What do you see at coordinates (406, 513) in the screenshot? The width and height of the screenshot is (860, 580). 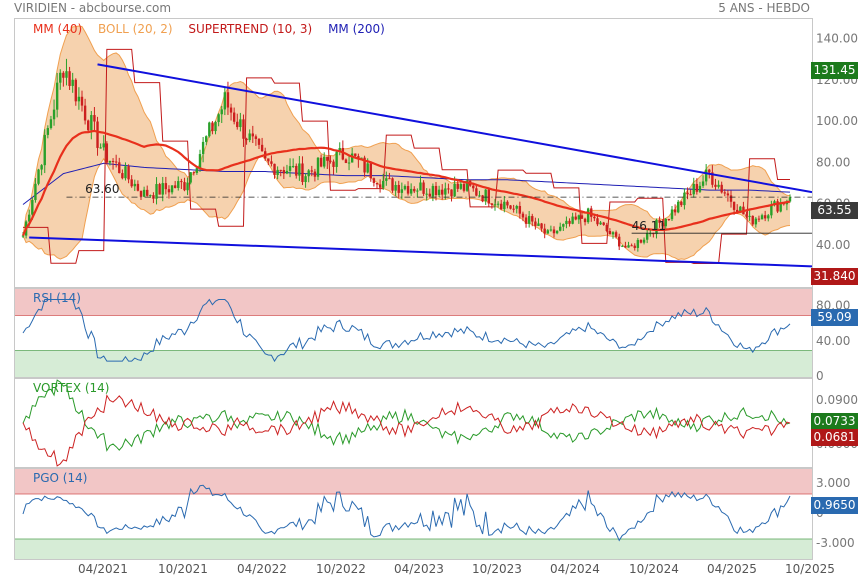 I see `pgo-line` at bounding box center [406, 513].